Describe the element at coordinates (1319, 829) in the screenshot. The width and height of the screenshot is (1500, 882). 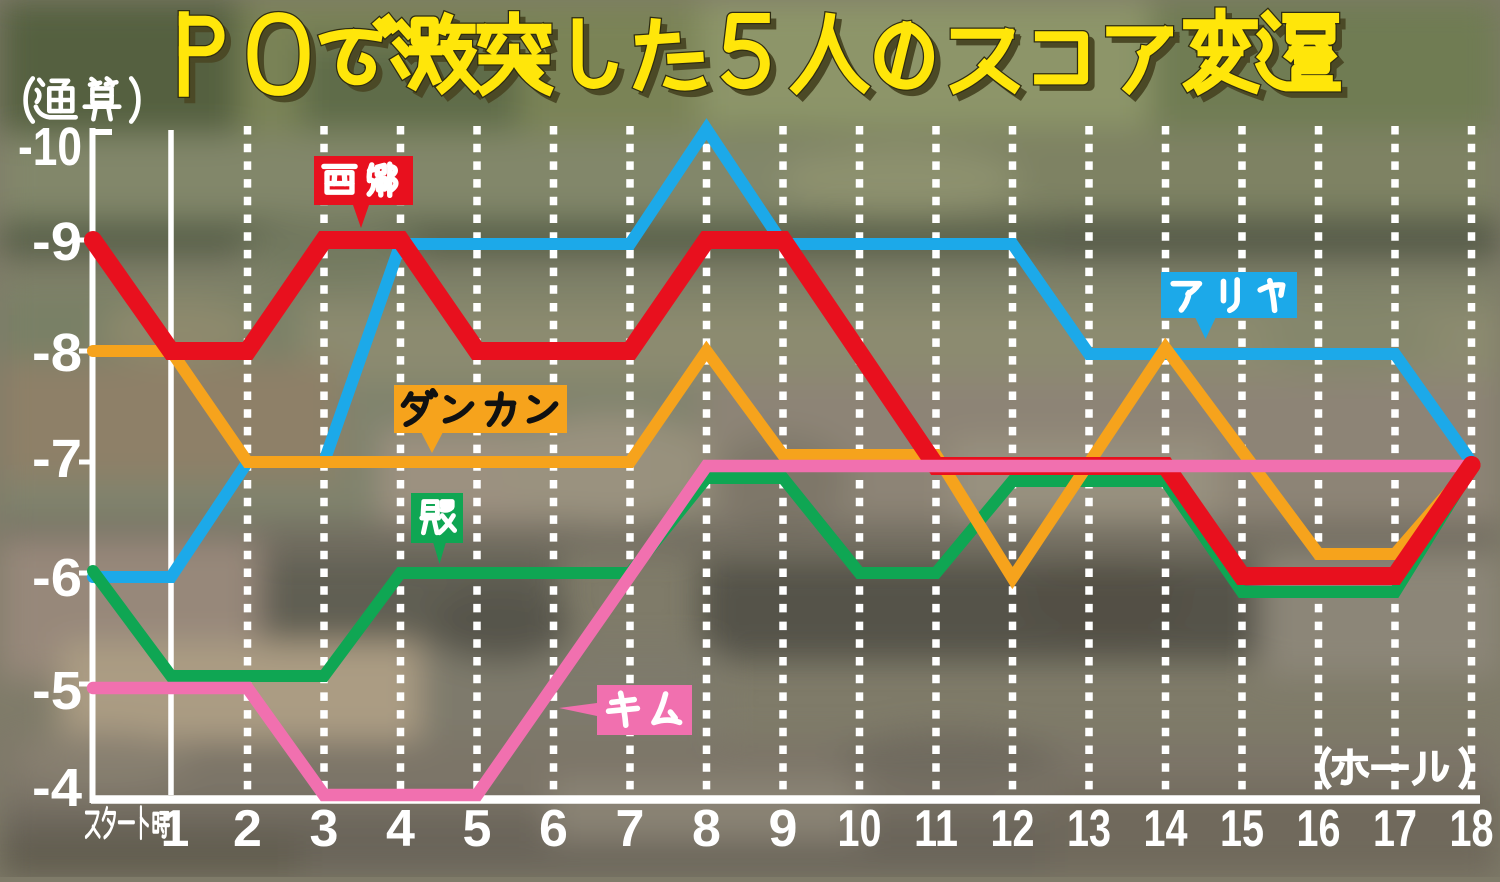
I see `svg-text: 16` at that location.